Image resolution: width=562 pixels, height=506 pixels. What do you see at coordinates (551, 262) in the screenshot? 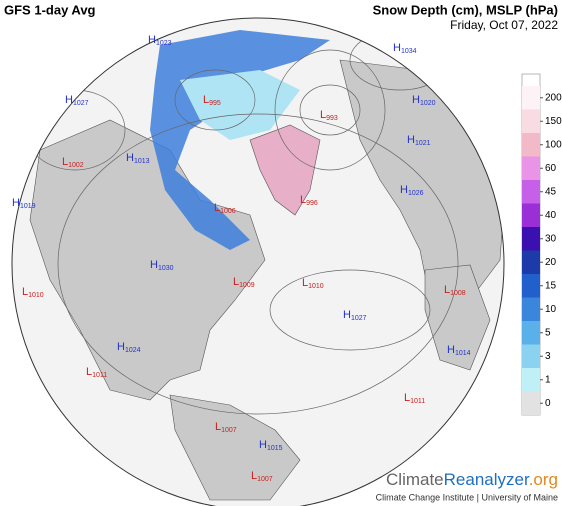
I see `colorbar-label: 20` at bounding box center [551, 262].